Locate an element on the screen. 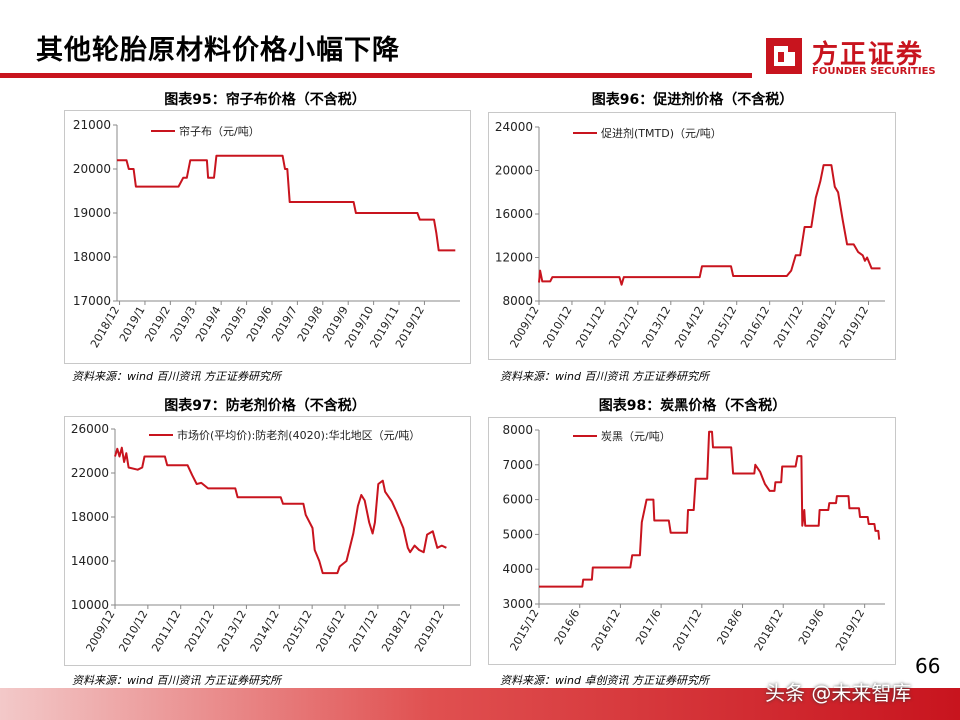 The height and width of the screenshot is (720, 960). y-tick-label: 6000 is located at coordinates (517, 500).